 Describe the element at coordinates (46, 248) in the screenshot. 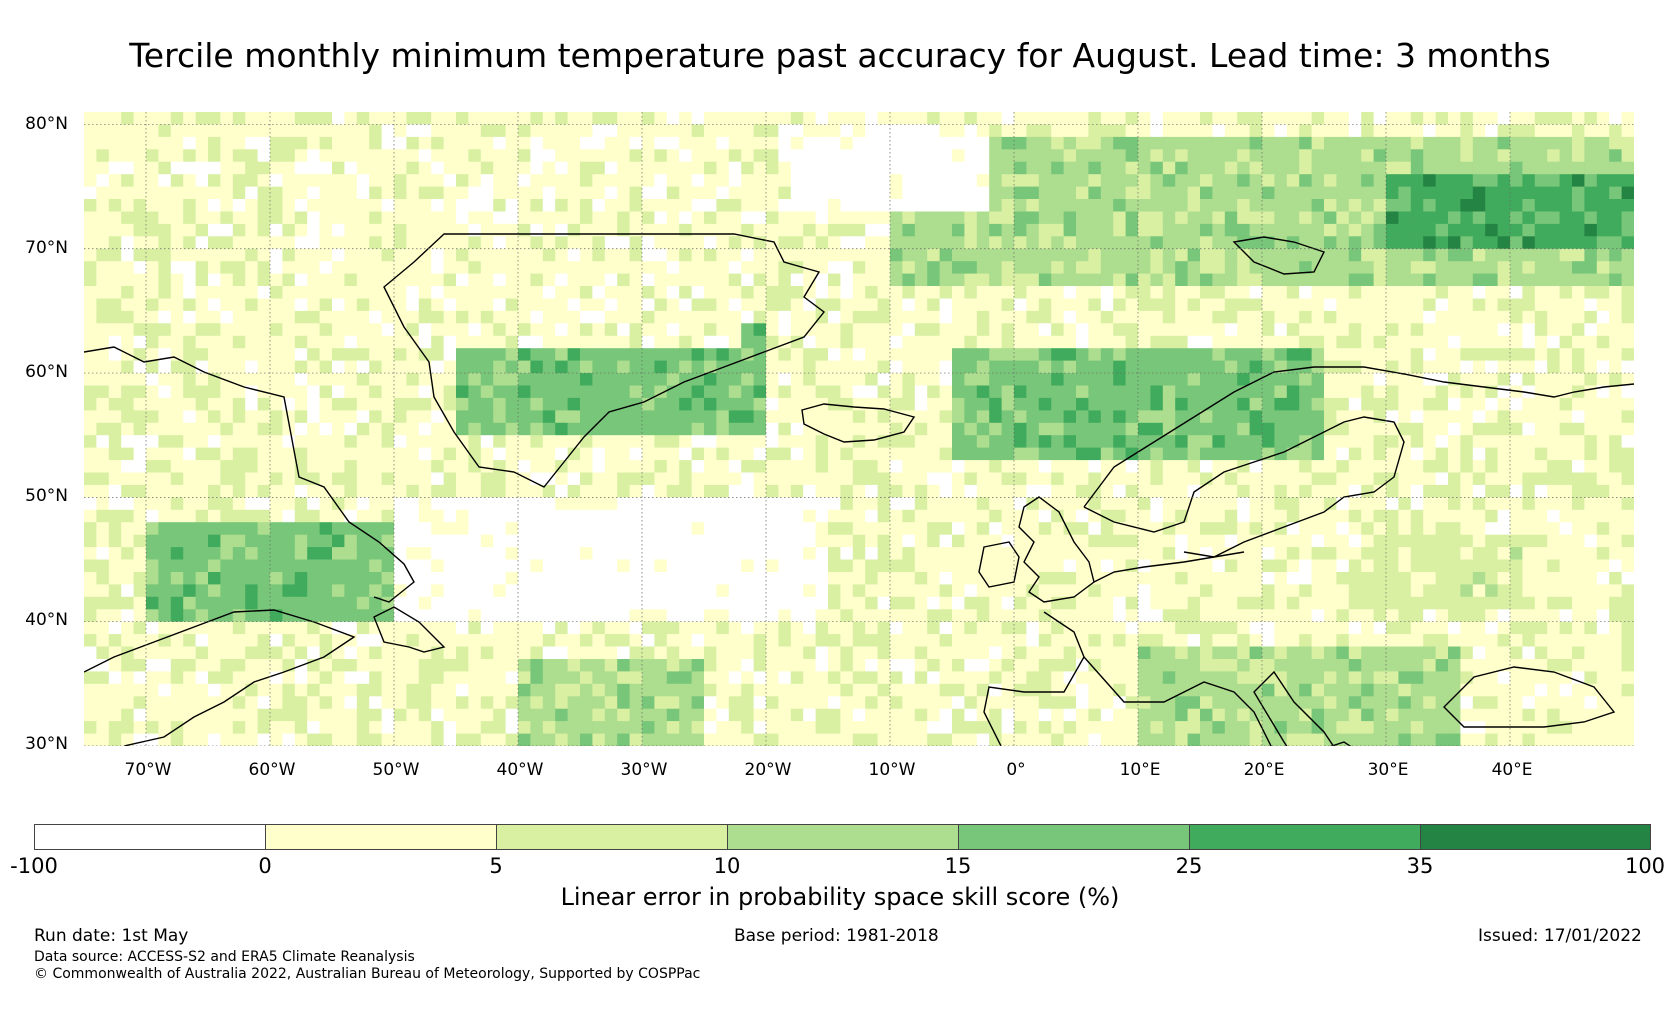

I see `lat-label-70n: 70°N` at that location.